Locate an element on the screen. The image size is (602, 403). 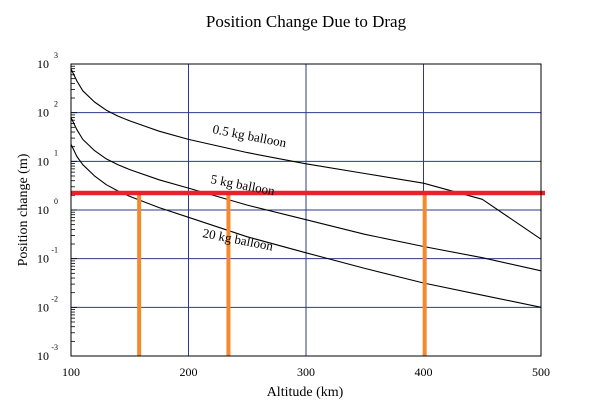
y-tick-exponent: -1 is located at coordinates (54, 250).